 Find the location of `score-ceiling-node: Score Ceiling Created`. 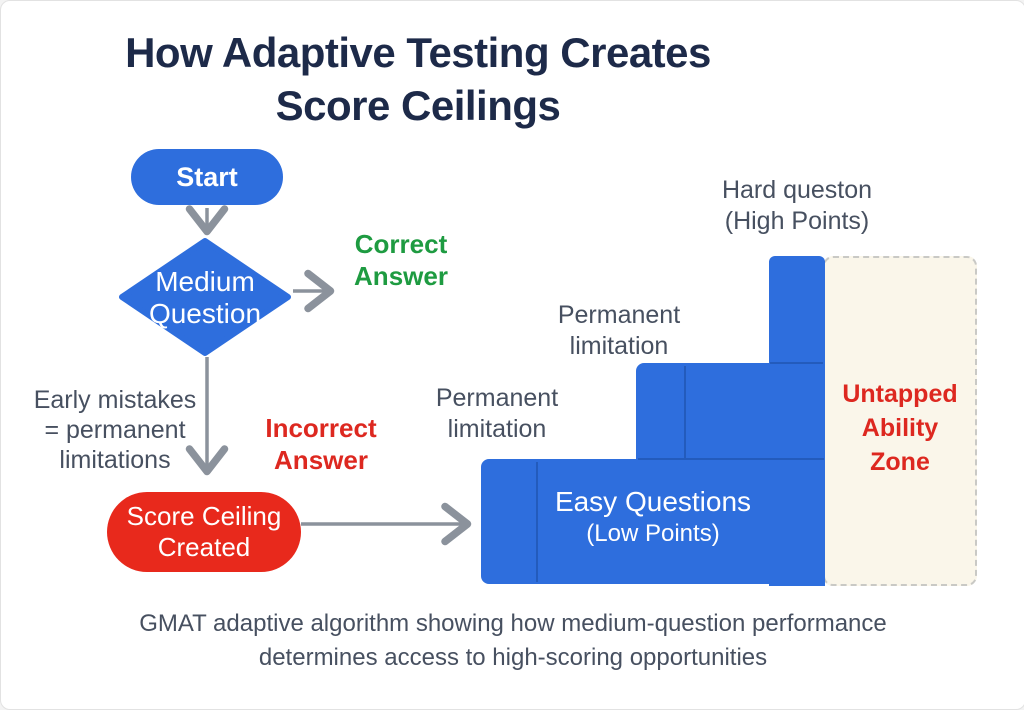

score-ceiling-node: Score Ceiling Created is located at coordinates (204, 532).